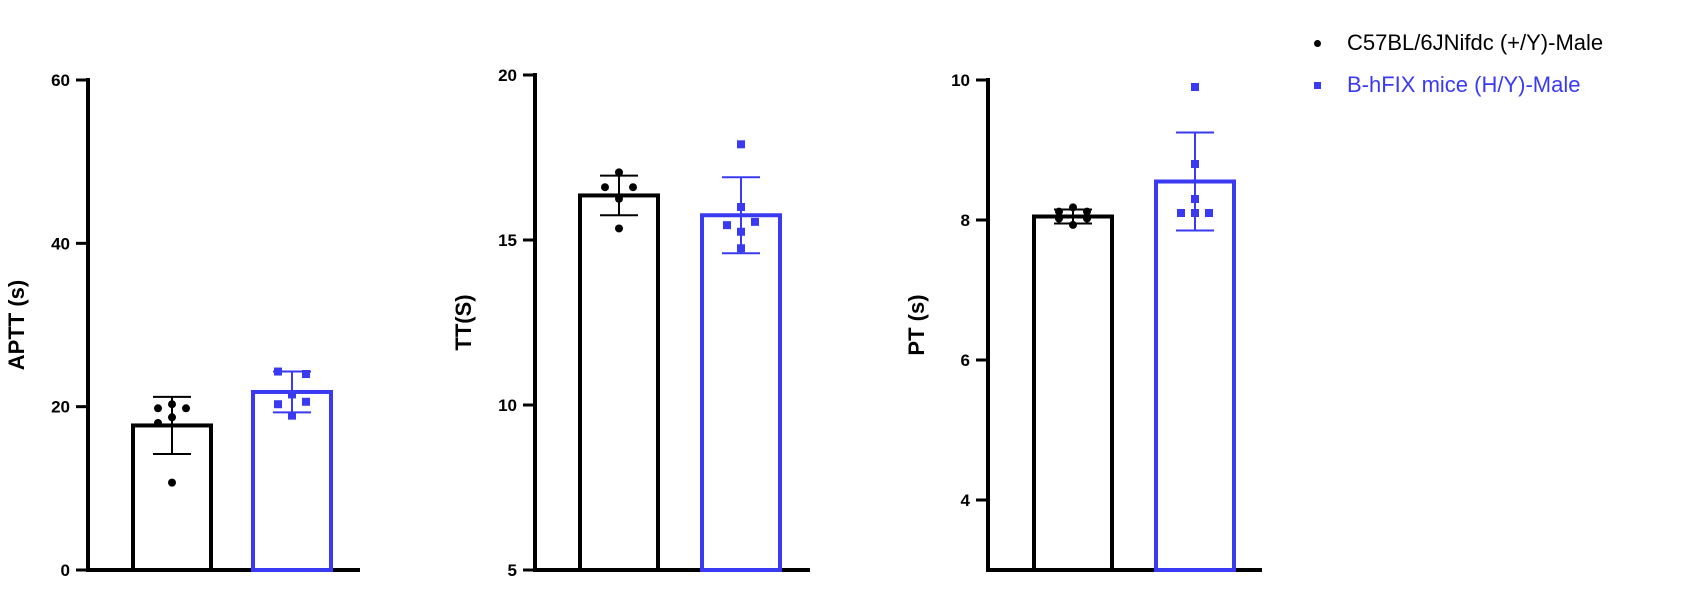  I want to click on legend-label-hfix: B-hFIX mice (H/Y)-Male, so click(1464, 84).